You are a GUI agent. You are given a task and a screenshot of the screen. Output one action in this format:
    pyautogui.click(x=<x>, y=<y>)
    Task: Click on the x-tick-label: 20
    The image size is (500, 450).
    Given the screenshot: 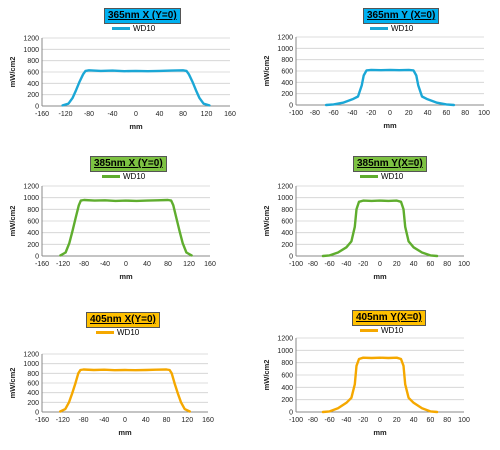 What is the action you would take?
    pyautogui.click(x=409, y=113)
    